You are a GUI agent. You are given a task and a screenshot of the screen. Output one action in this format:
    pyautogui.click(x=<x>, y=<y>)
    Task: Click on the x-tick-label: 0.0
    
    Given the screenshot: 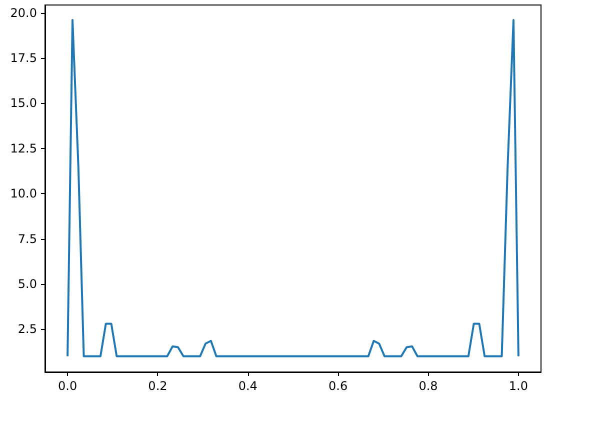 What is the action you would take?
    pyautogui.click(x=68, y=386)
    